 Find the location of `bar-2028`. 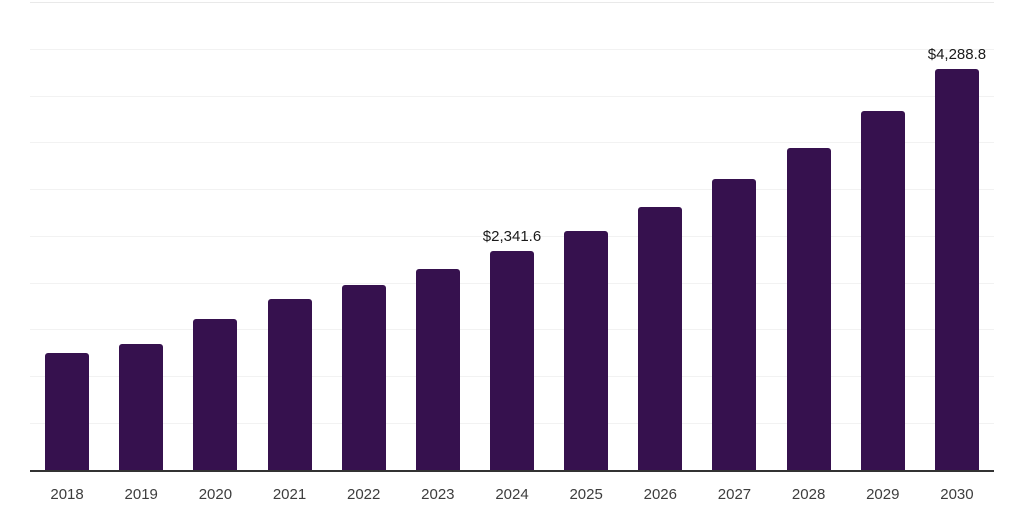

bar-2028 is located at coordinates (808, 309).